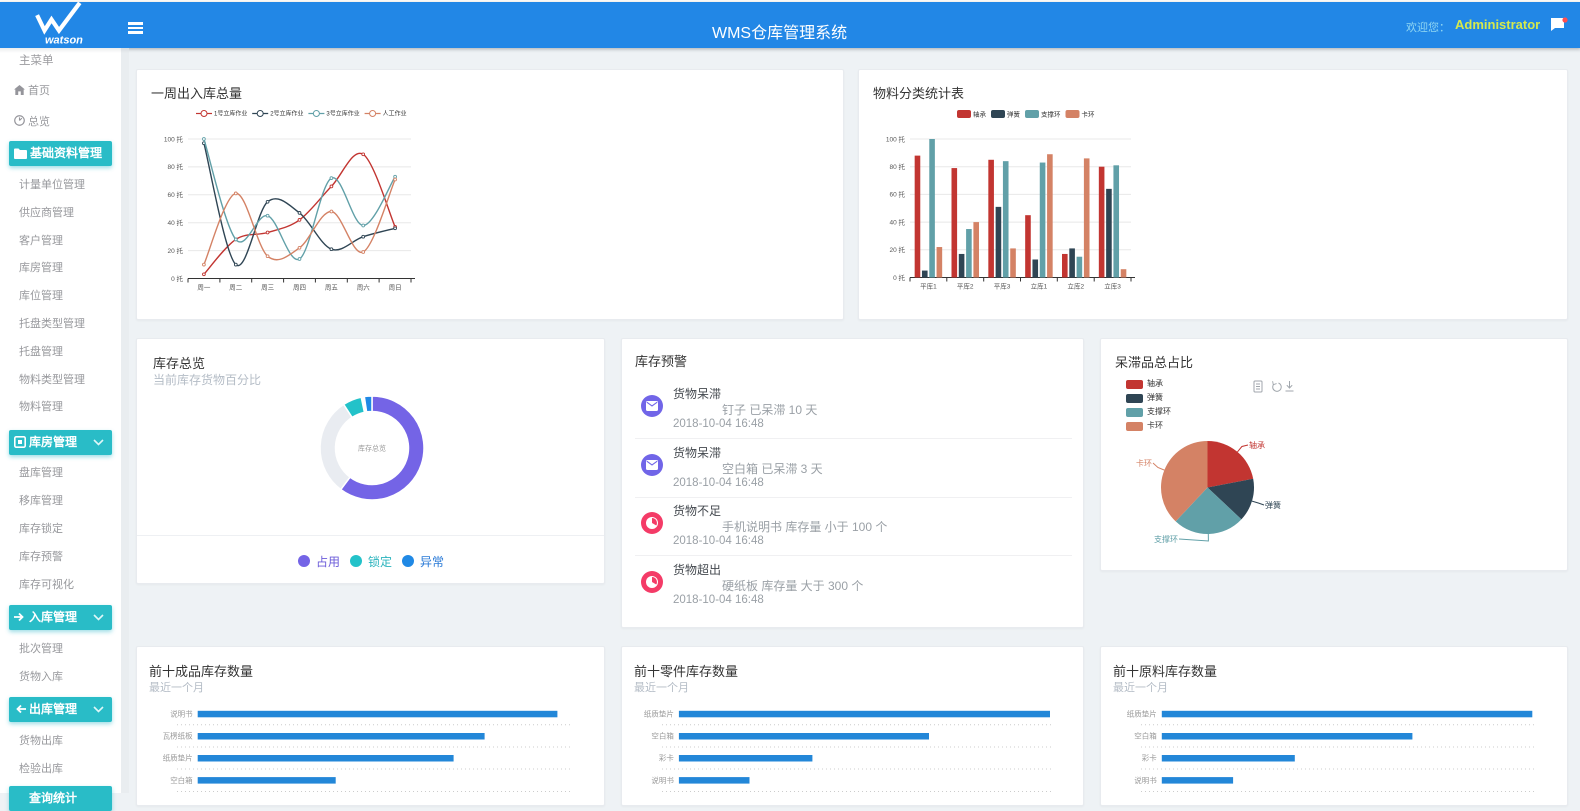 The height and width of the screenshot is (811, 1580). Describe the element at coordinates (364, 287) in the screenshot. I see `svg-text: 周六` at that location.